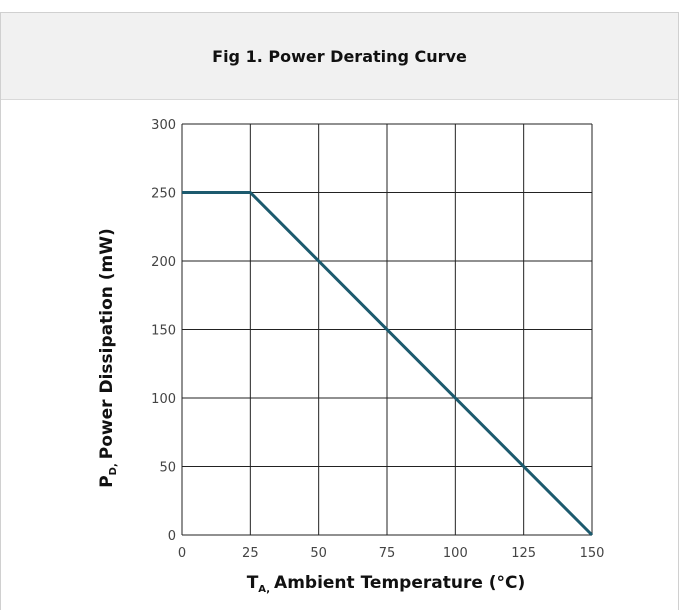 Image resolution: width=681 pixels, height=610 pixels. What do you see at coordinates (163, 194) in the screenshot?
I see `y-tick-label: 250` at bounding box center [163, 194].